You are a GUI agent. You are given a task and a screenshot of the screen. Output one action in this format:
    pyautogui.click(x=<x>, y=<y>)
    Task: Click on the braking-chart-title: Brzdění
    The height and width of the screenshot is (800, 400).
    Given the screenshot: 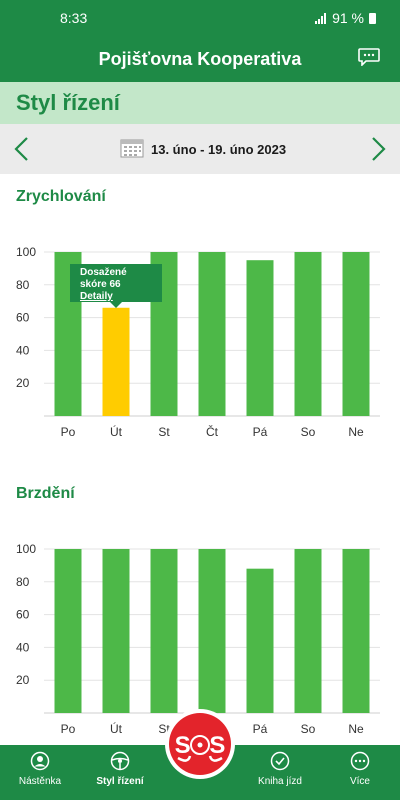 What is the action you would take?
    pyautogui.click(x=45, y=493)
    